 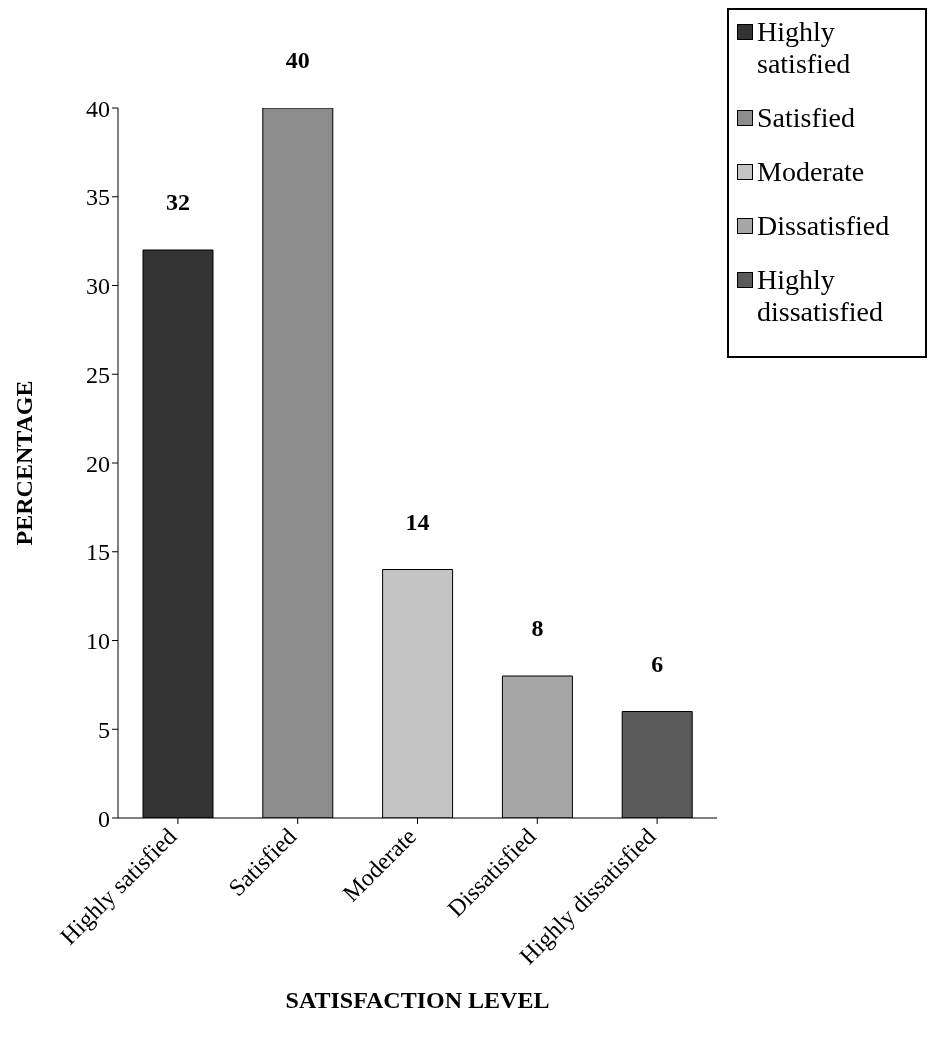 What do you see at coordinates (297, 60) in the screenshot?
I see `data-label: 40` at bounding box center [297, 60].